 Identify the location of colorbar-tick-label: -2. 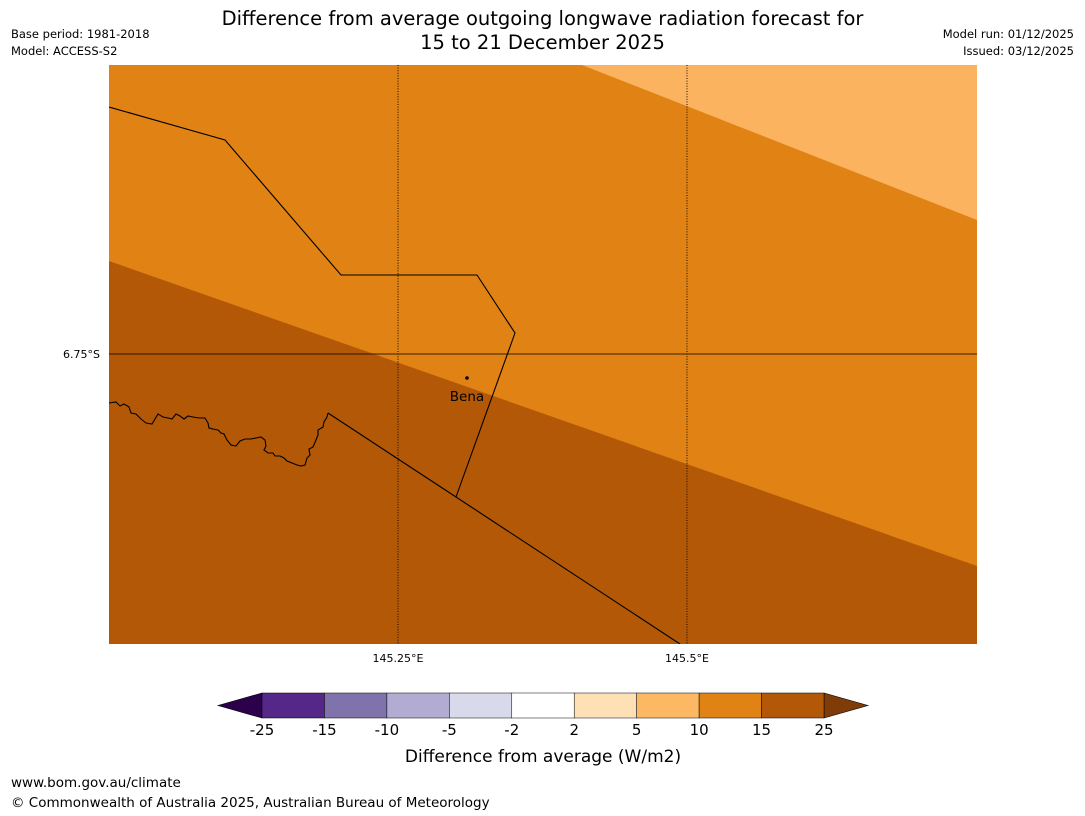
(511, 730).